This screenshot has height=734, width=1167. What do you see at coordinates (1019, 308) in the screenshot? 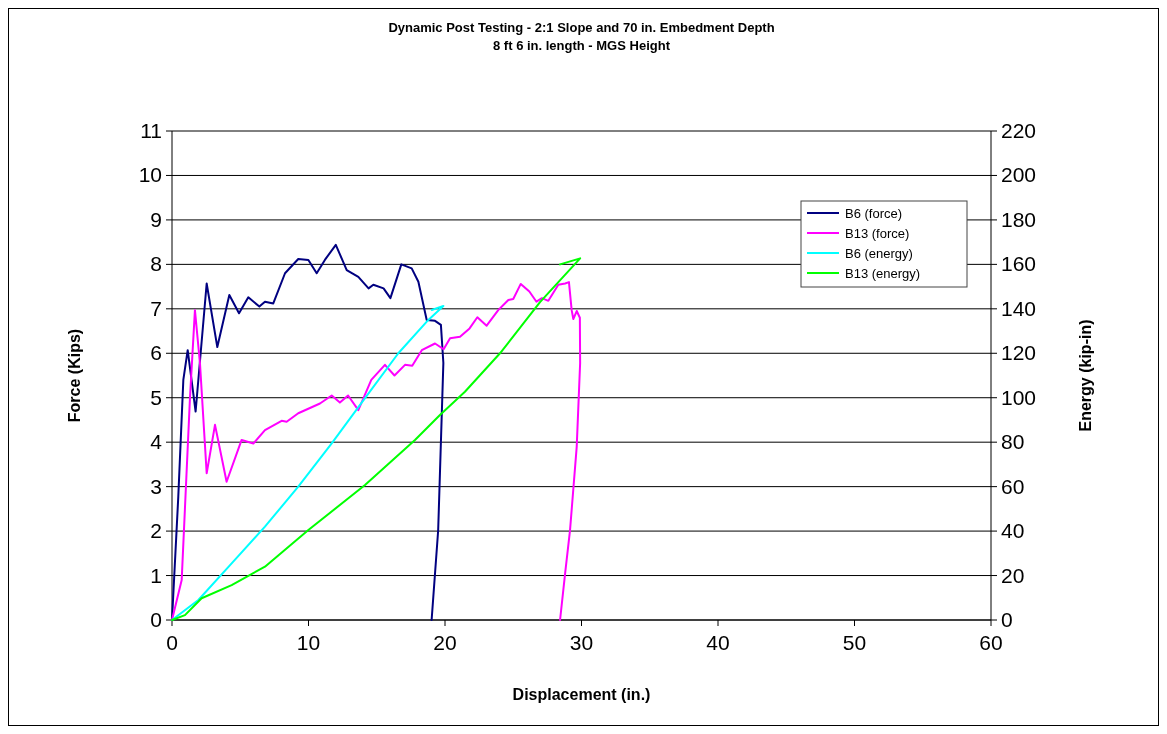
I see `y2-tick-label: 140` at bounding box center [1019, 308].